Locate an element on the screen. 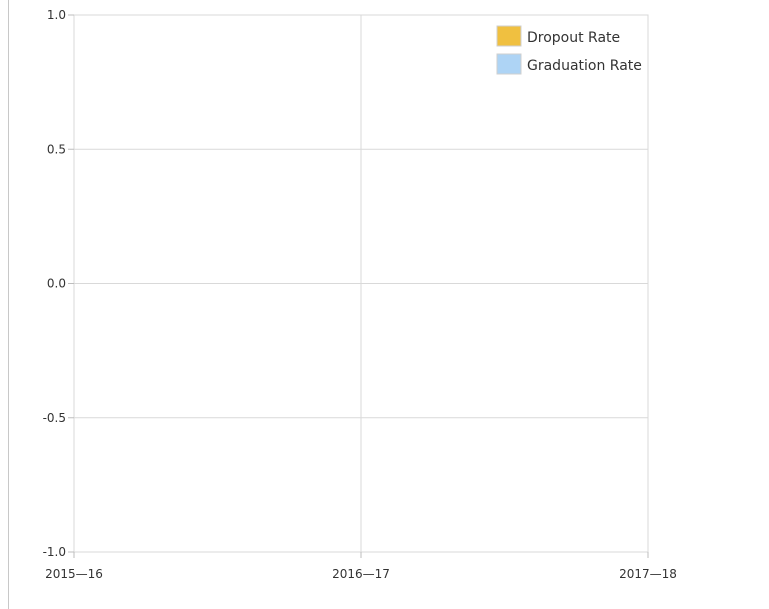  legend-swatch-graduation-rate is located at coordinates (509, 64).